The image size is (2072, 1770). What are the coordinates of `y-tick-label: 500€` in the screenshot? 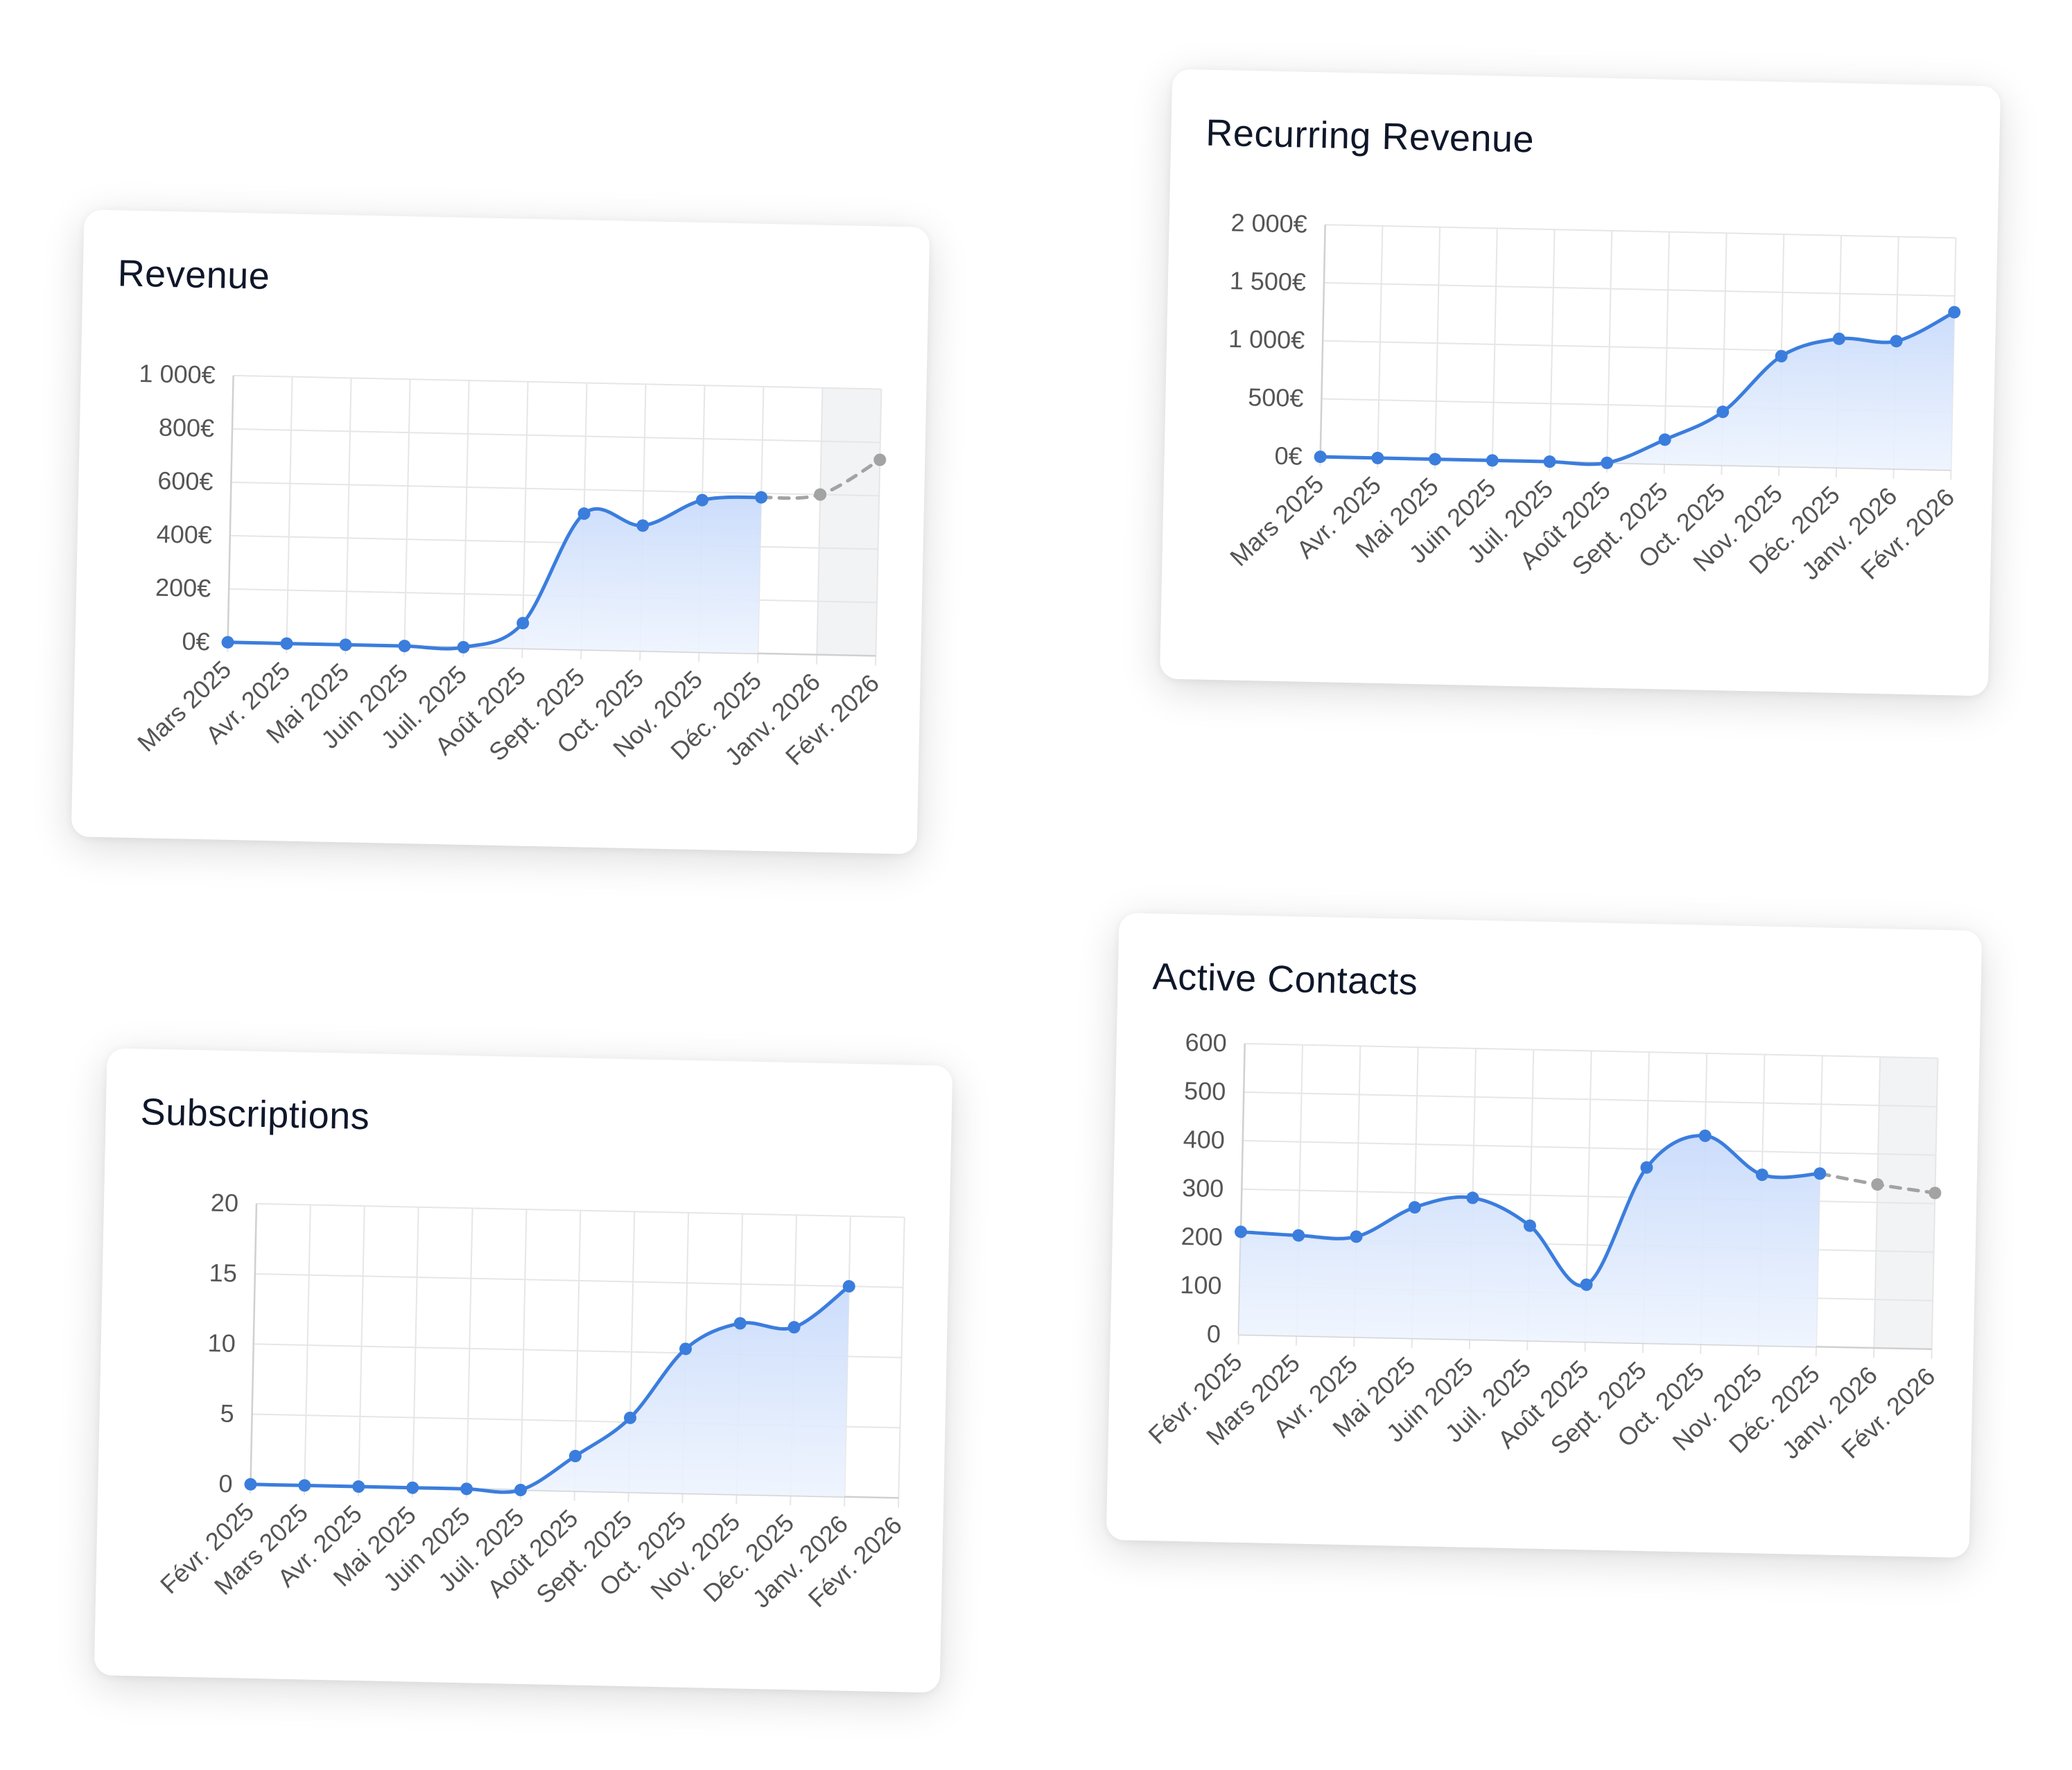 It's located at (1276, 397).